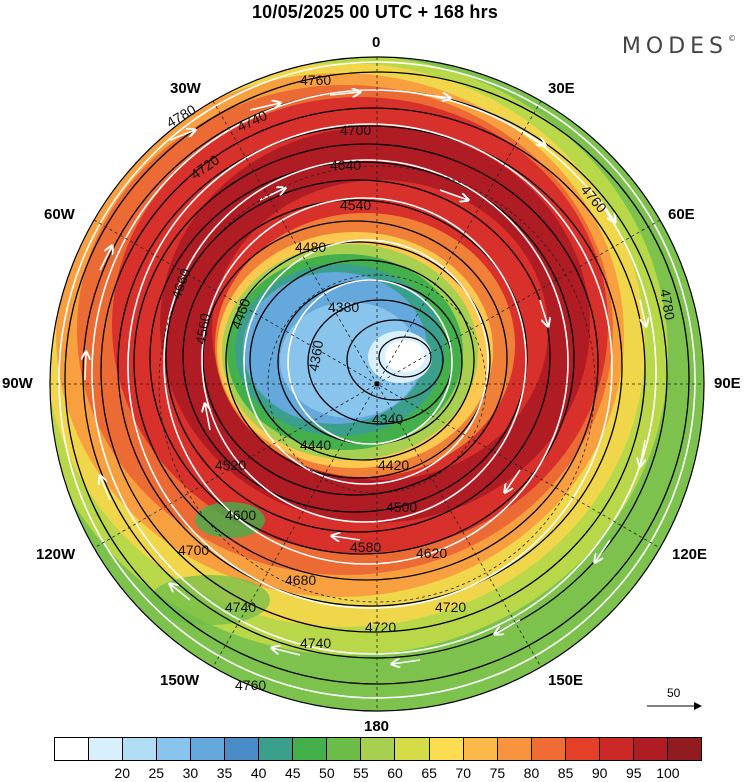 The width and height of the screenshot is (750, 782). I want to click on lon-label-30w: 30W, so click(185, 88).